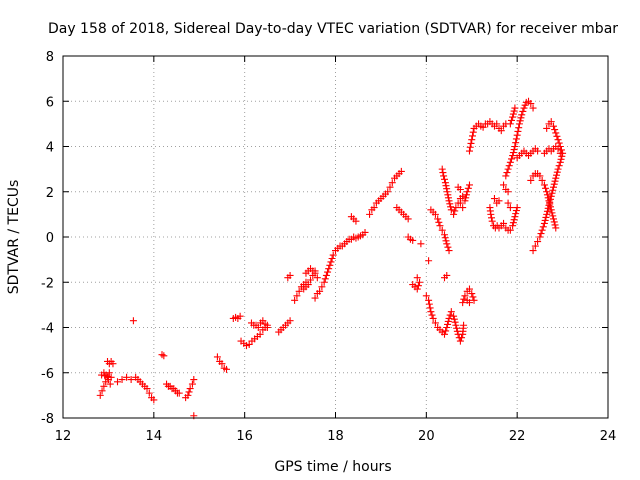 Image resolution: width=640 pixels, height=480 pixels. Describe the element at coordinates (63, 436) in the screenshot. I see `x-tick-label: 12` at that location.